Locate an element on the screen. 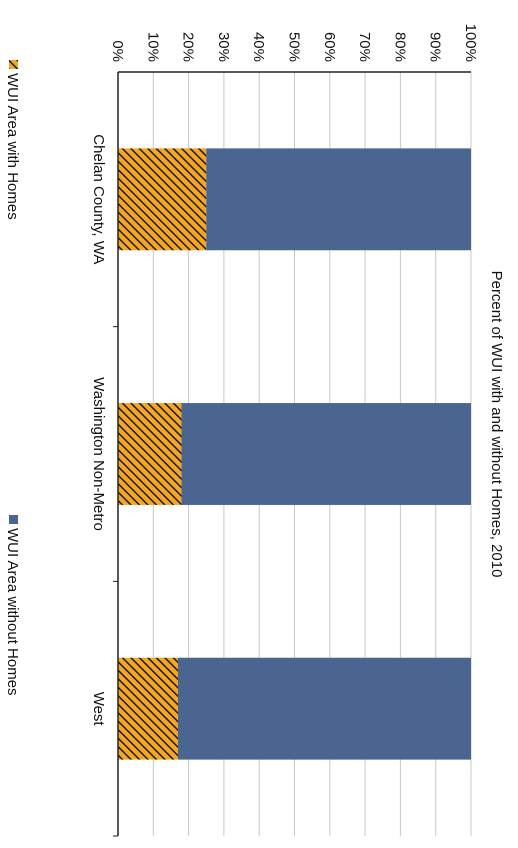 This screenshot has width=518, height=848. y-tick-label: 100% is located at coordinates (470, 43).